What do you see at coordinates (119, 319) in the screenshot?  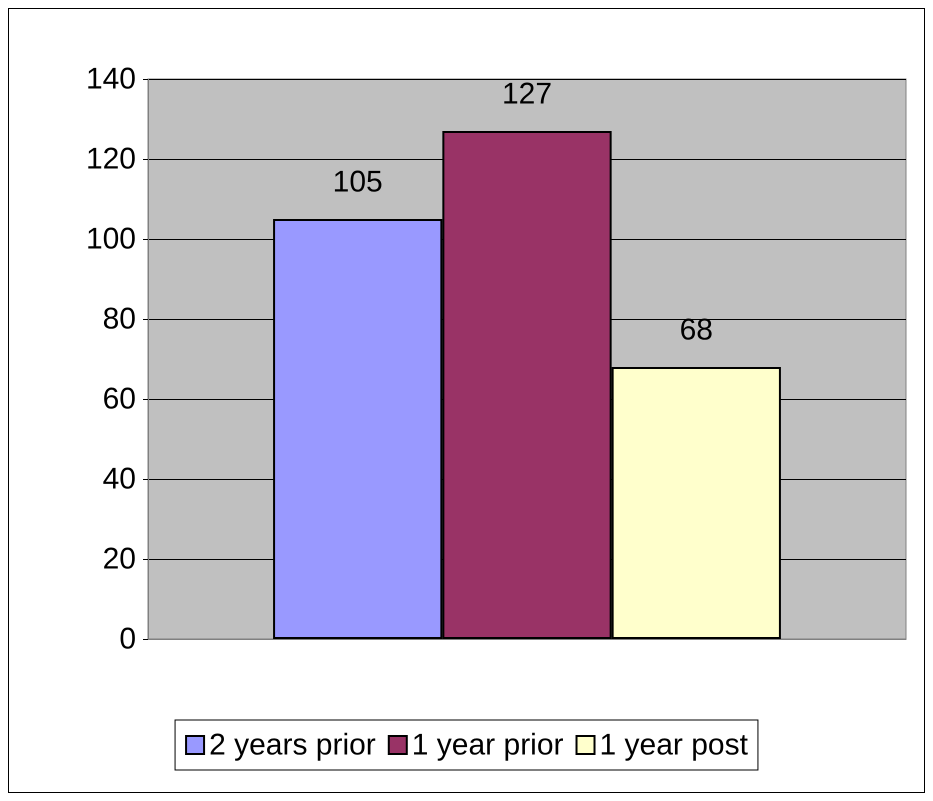 I see `y-tick-label: 80` at bounding box center [119, 319].